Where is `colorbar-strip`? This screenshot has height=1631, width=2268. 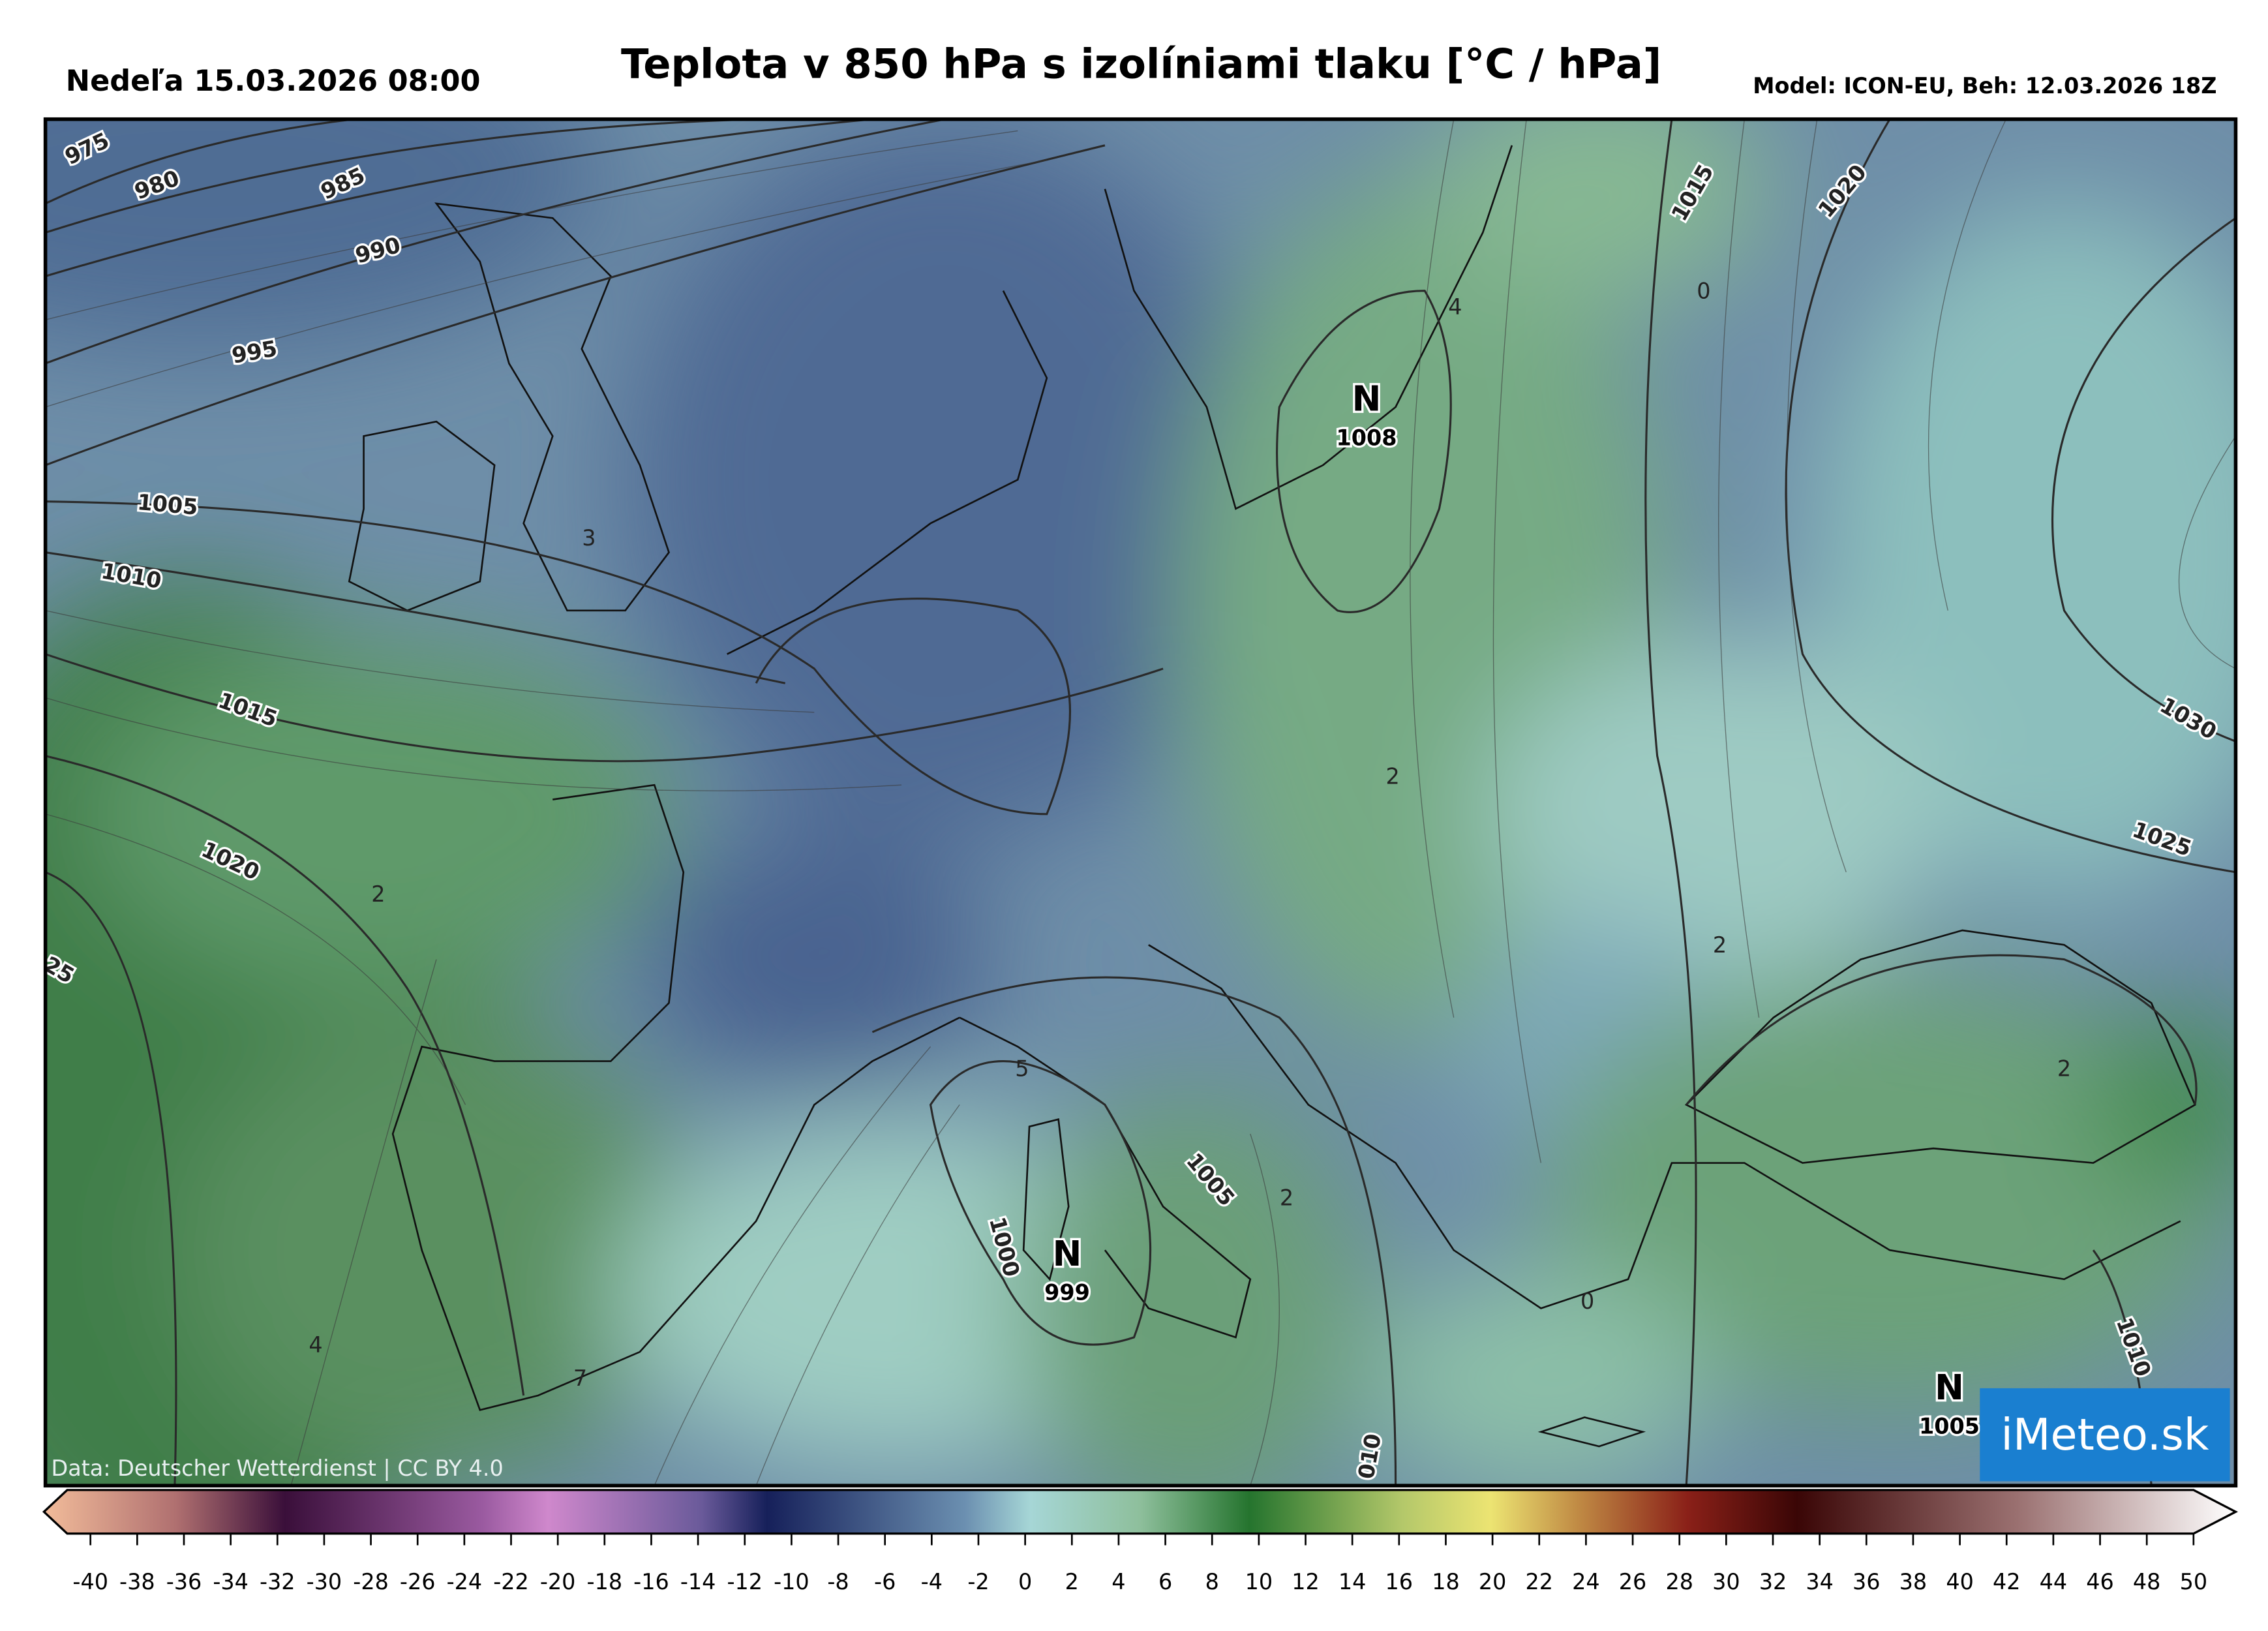 colorbar-strip is located at coordinates (1140, 1512).